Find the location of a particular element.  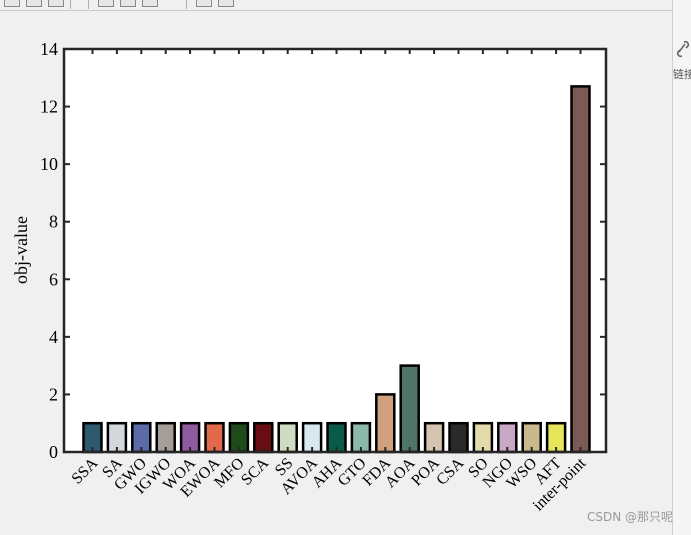

y-tick-label: 6 is located at coordinates (53, 279).